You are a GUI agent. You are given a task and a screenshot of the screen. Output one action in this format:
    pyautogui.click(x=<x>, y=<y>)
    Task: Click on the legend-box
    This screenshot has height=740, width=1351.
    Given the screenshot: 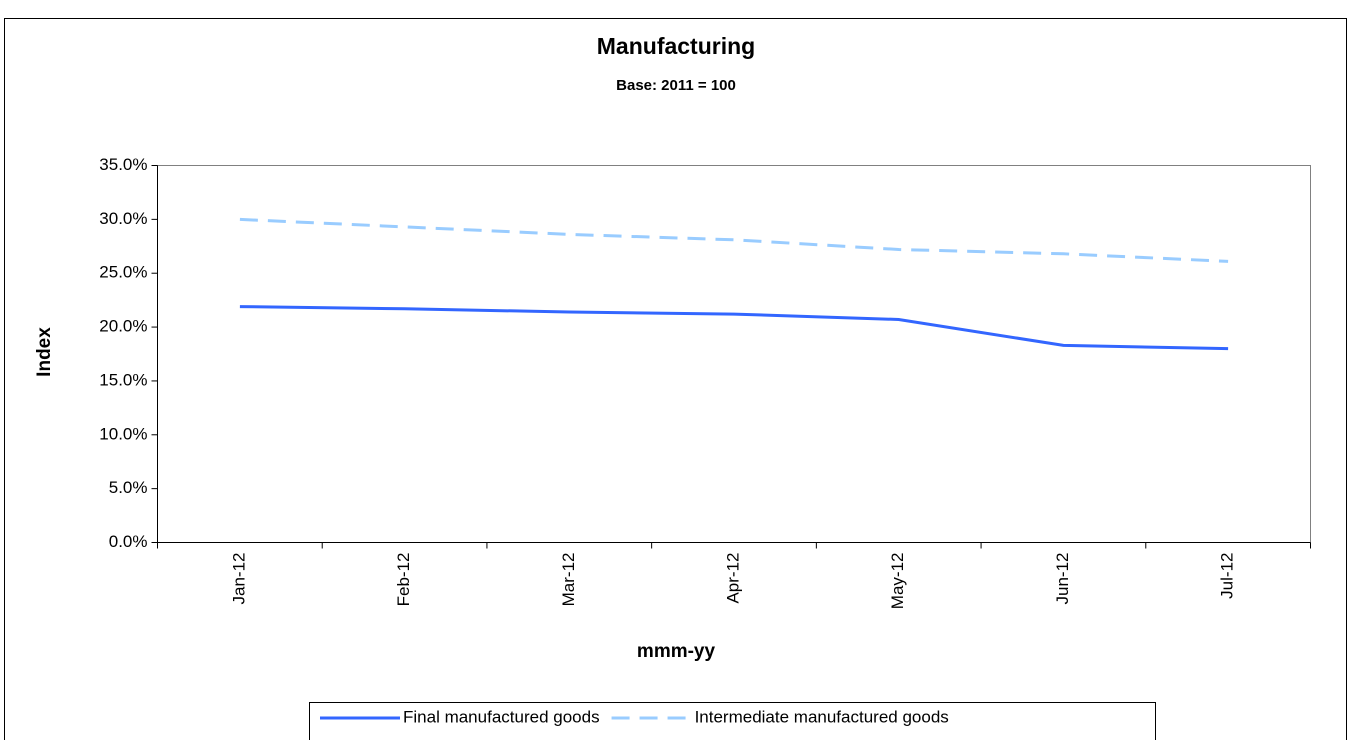 What is the action you would take?
    pyautogui.click(x=732, y=721)
    